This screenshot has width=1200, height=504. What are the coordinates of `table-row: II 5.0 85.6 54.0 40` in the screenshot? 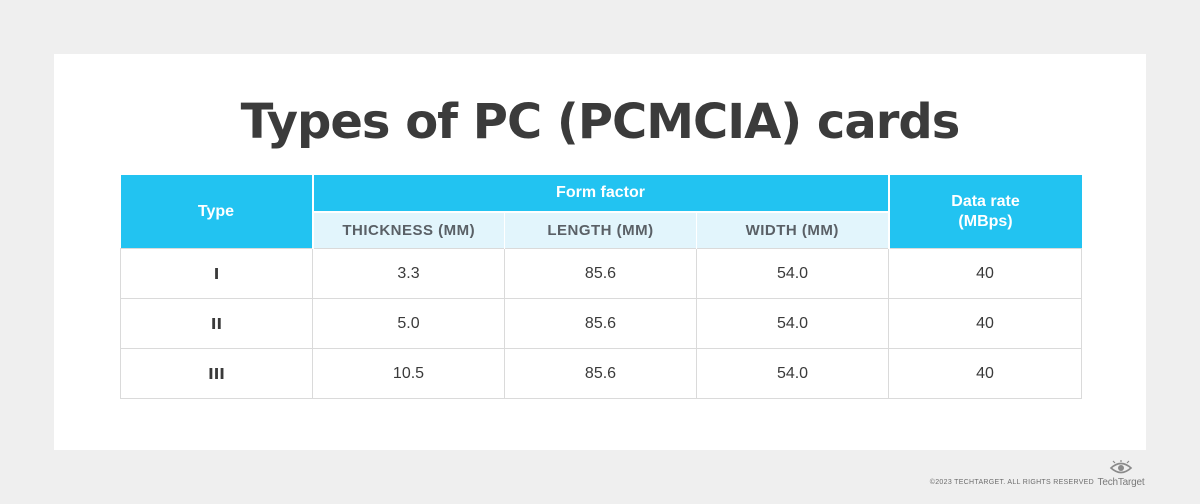 It's located at (601, 323).